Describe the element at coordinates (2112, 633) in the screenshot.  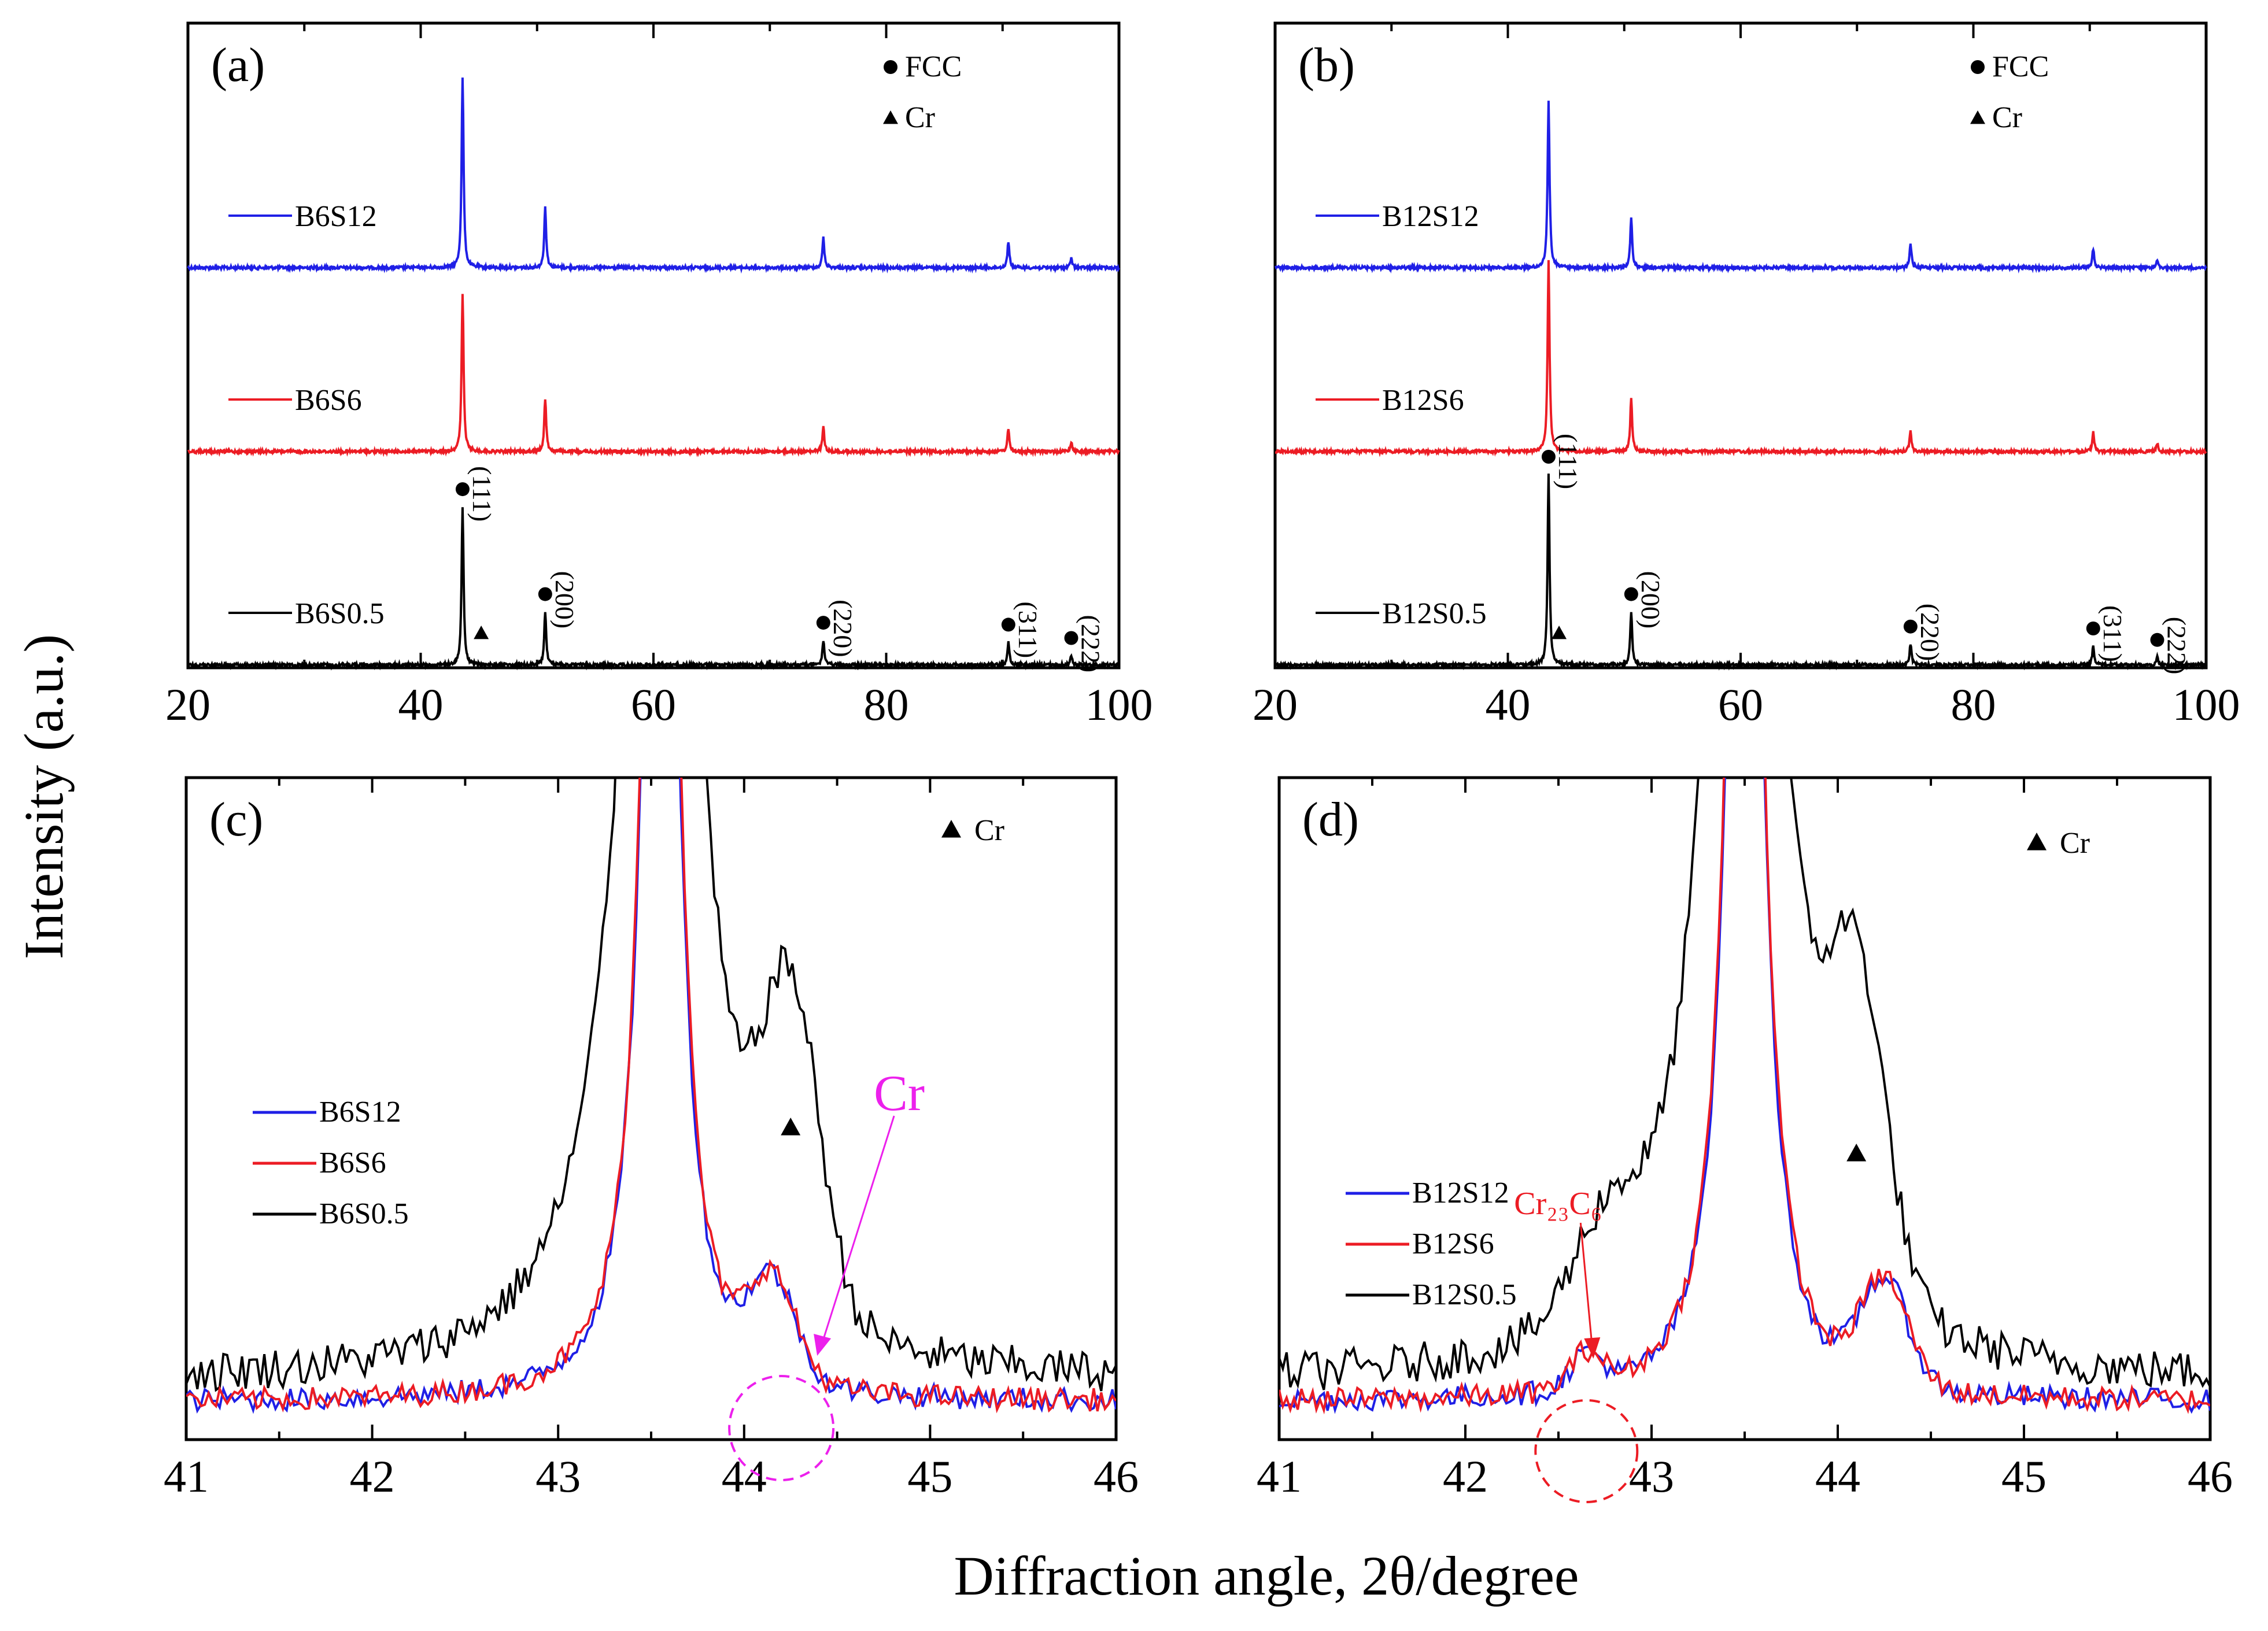
I see `panel-b-hkl-label: (311)` at that location.